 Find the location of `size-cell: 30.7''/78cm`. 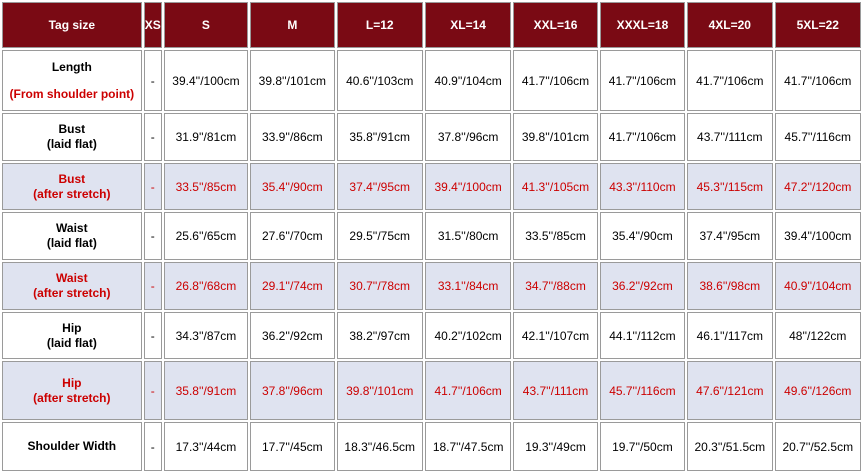

size-cell: 30.7''/78cm is located at coordinates (379, 286).